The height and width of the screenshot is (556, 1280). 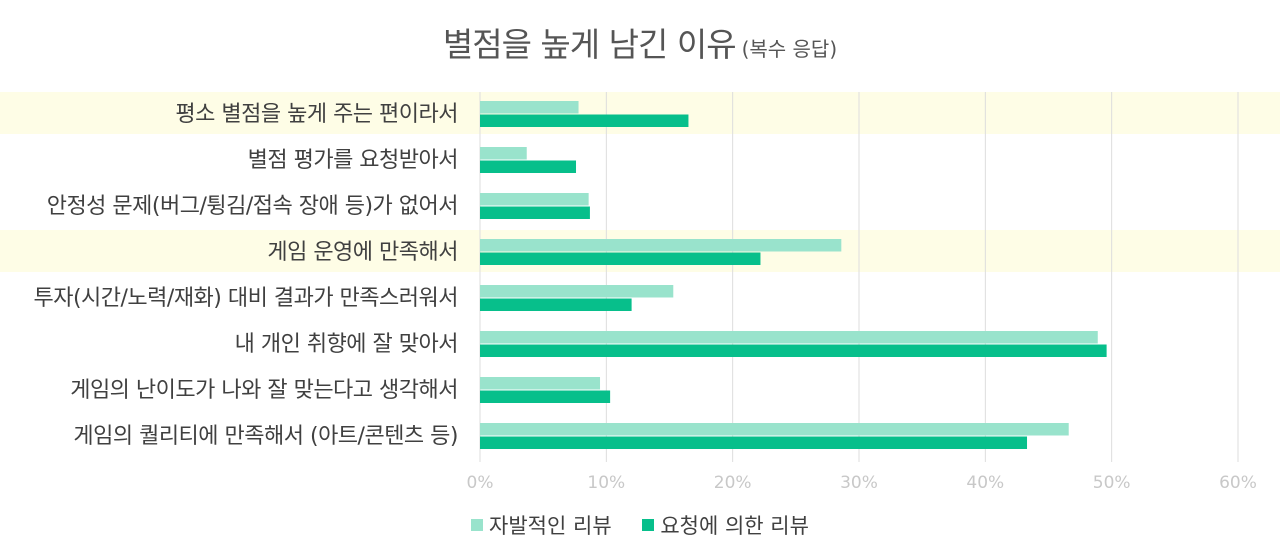 What do you see at coordinates (346, 344) in the screenshot?
I see `category-label: 내 개인 취향에 잘 맞아서` at bounding box center [346, 344].